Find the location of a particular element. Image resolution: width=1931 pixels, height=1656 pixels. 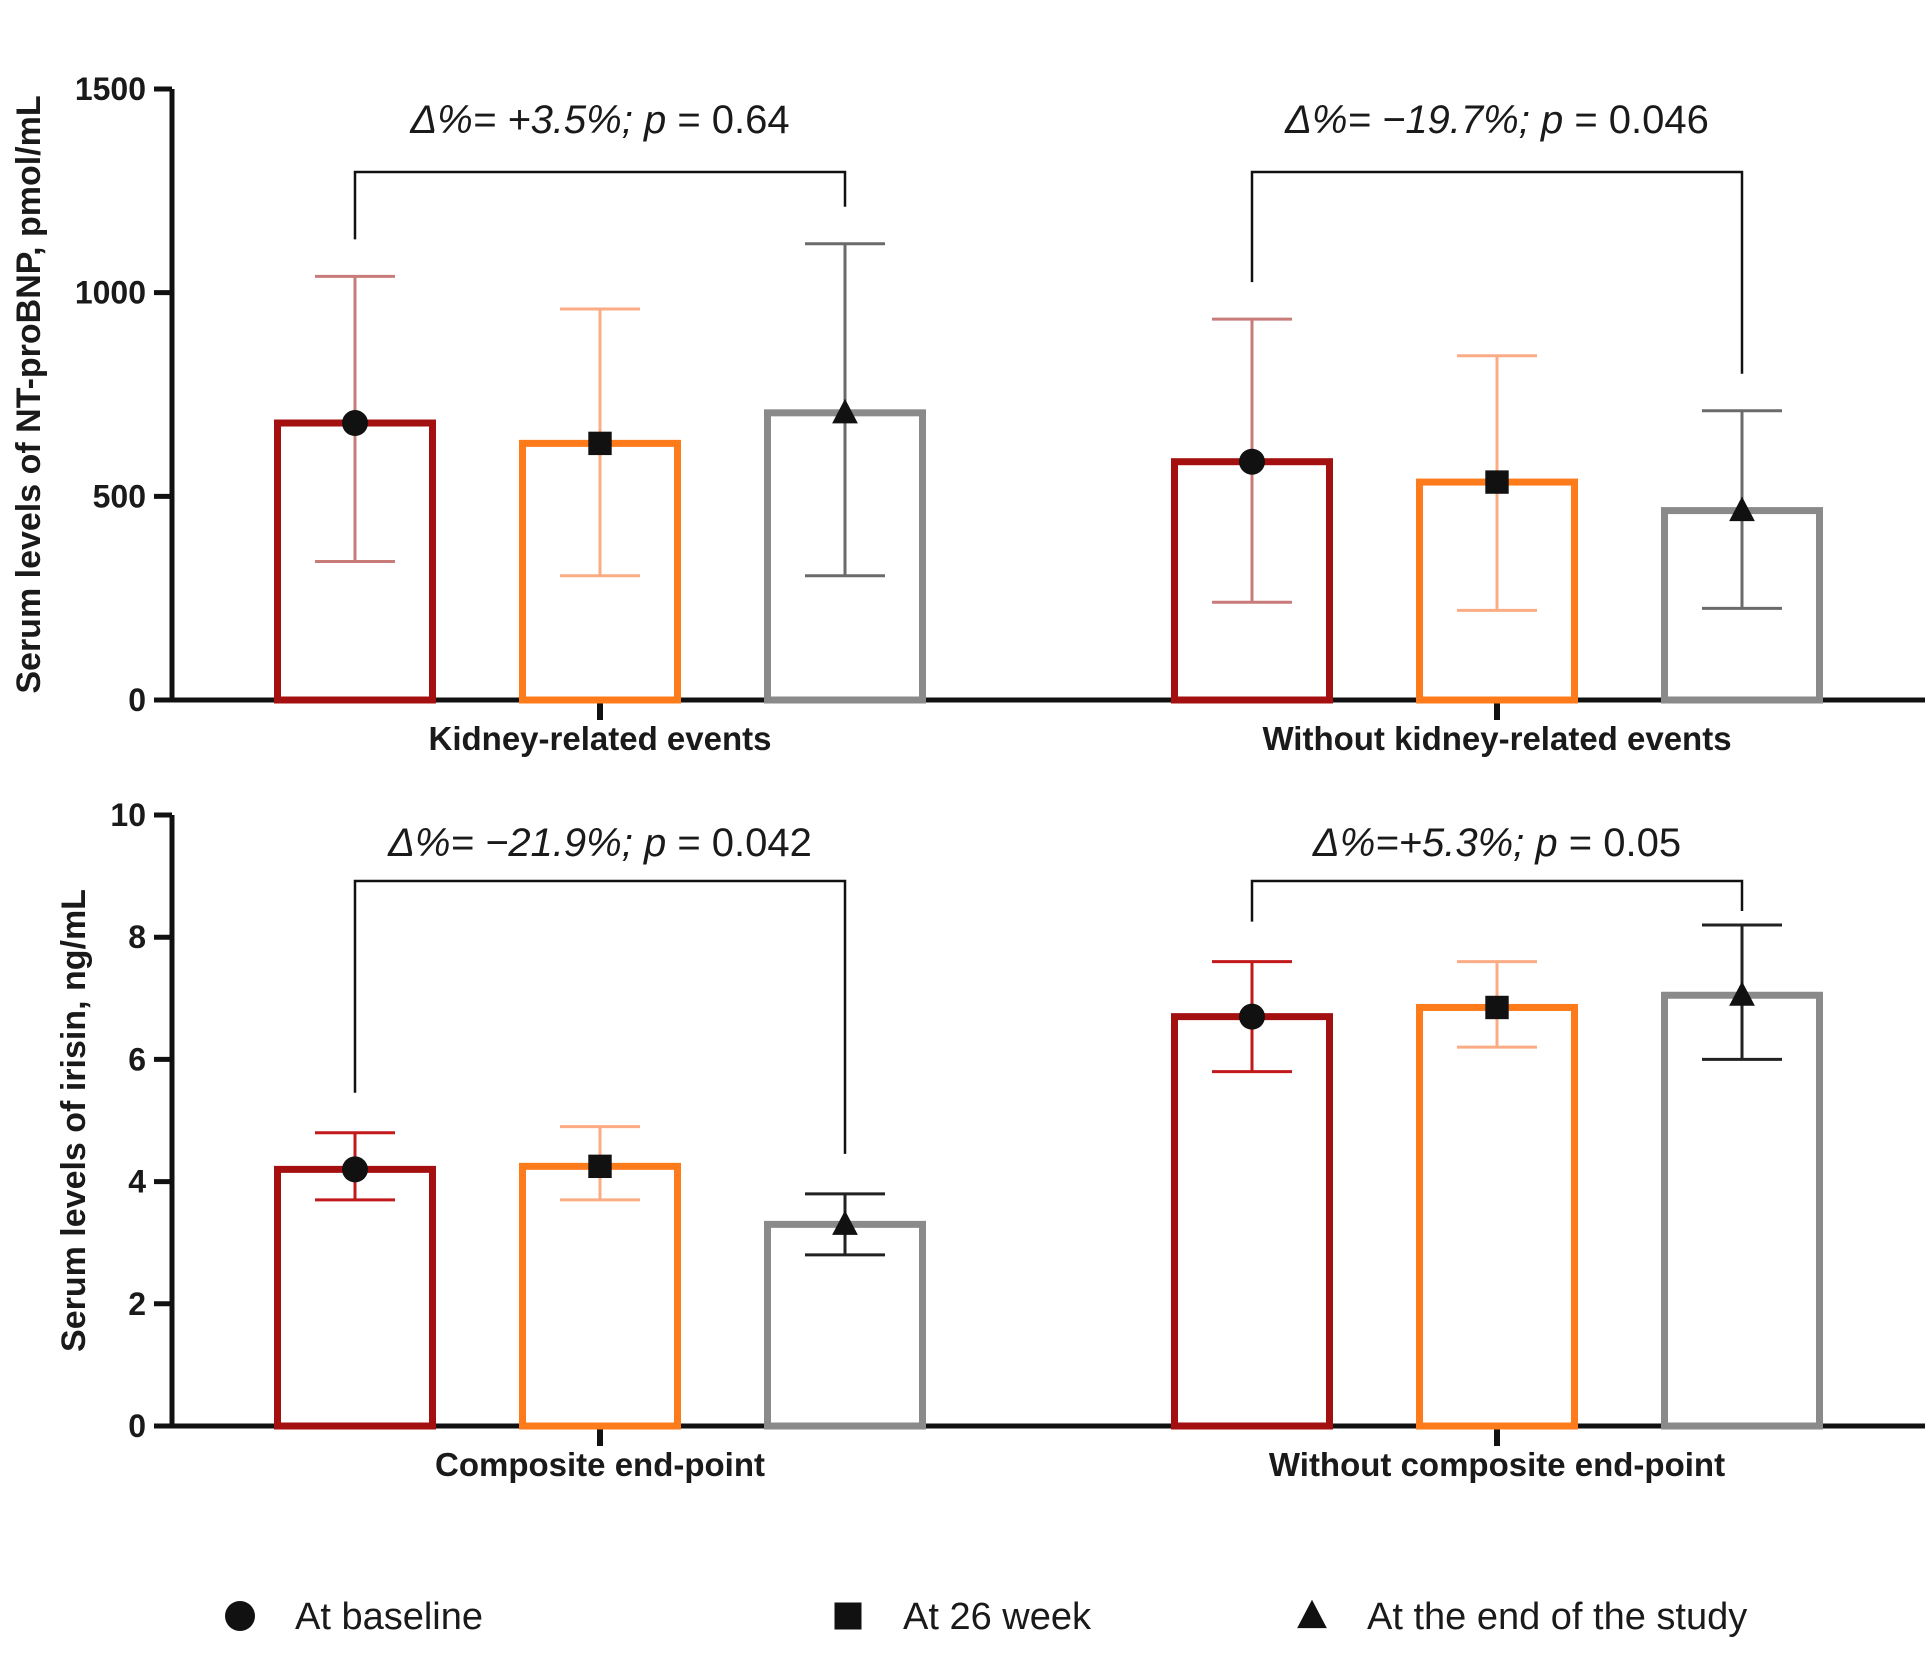

y-tick-label: 1500 is located at coordinates (110, 89).